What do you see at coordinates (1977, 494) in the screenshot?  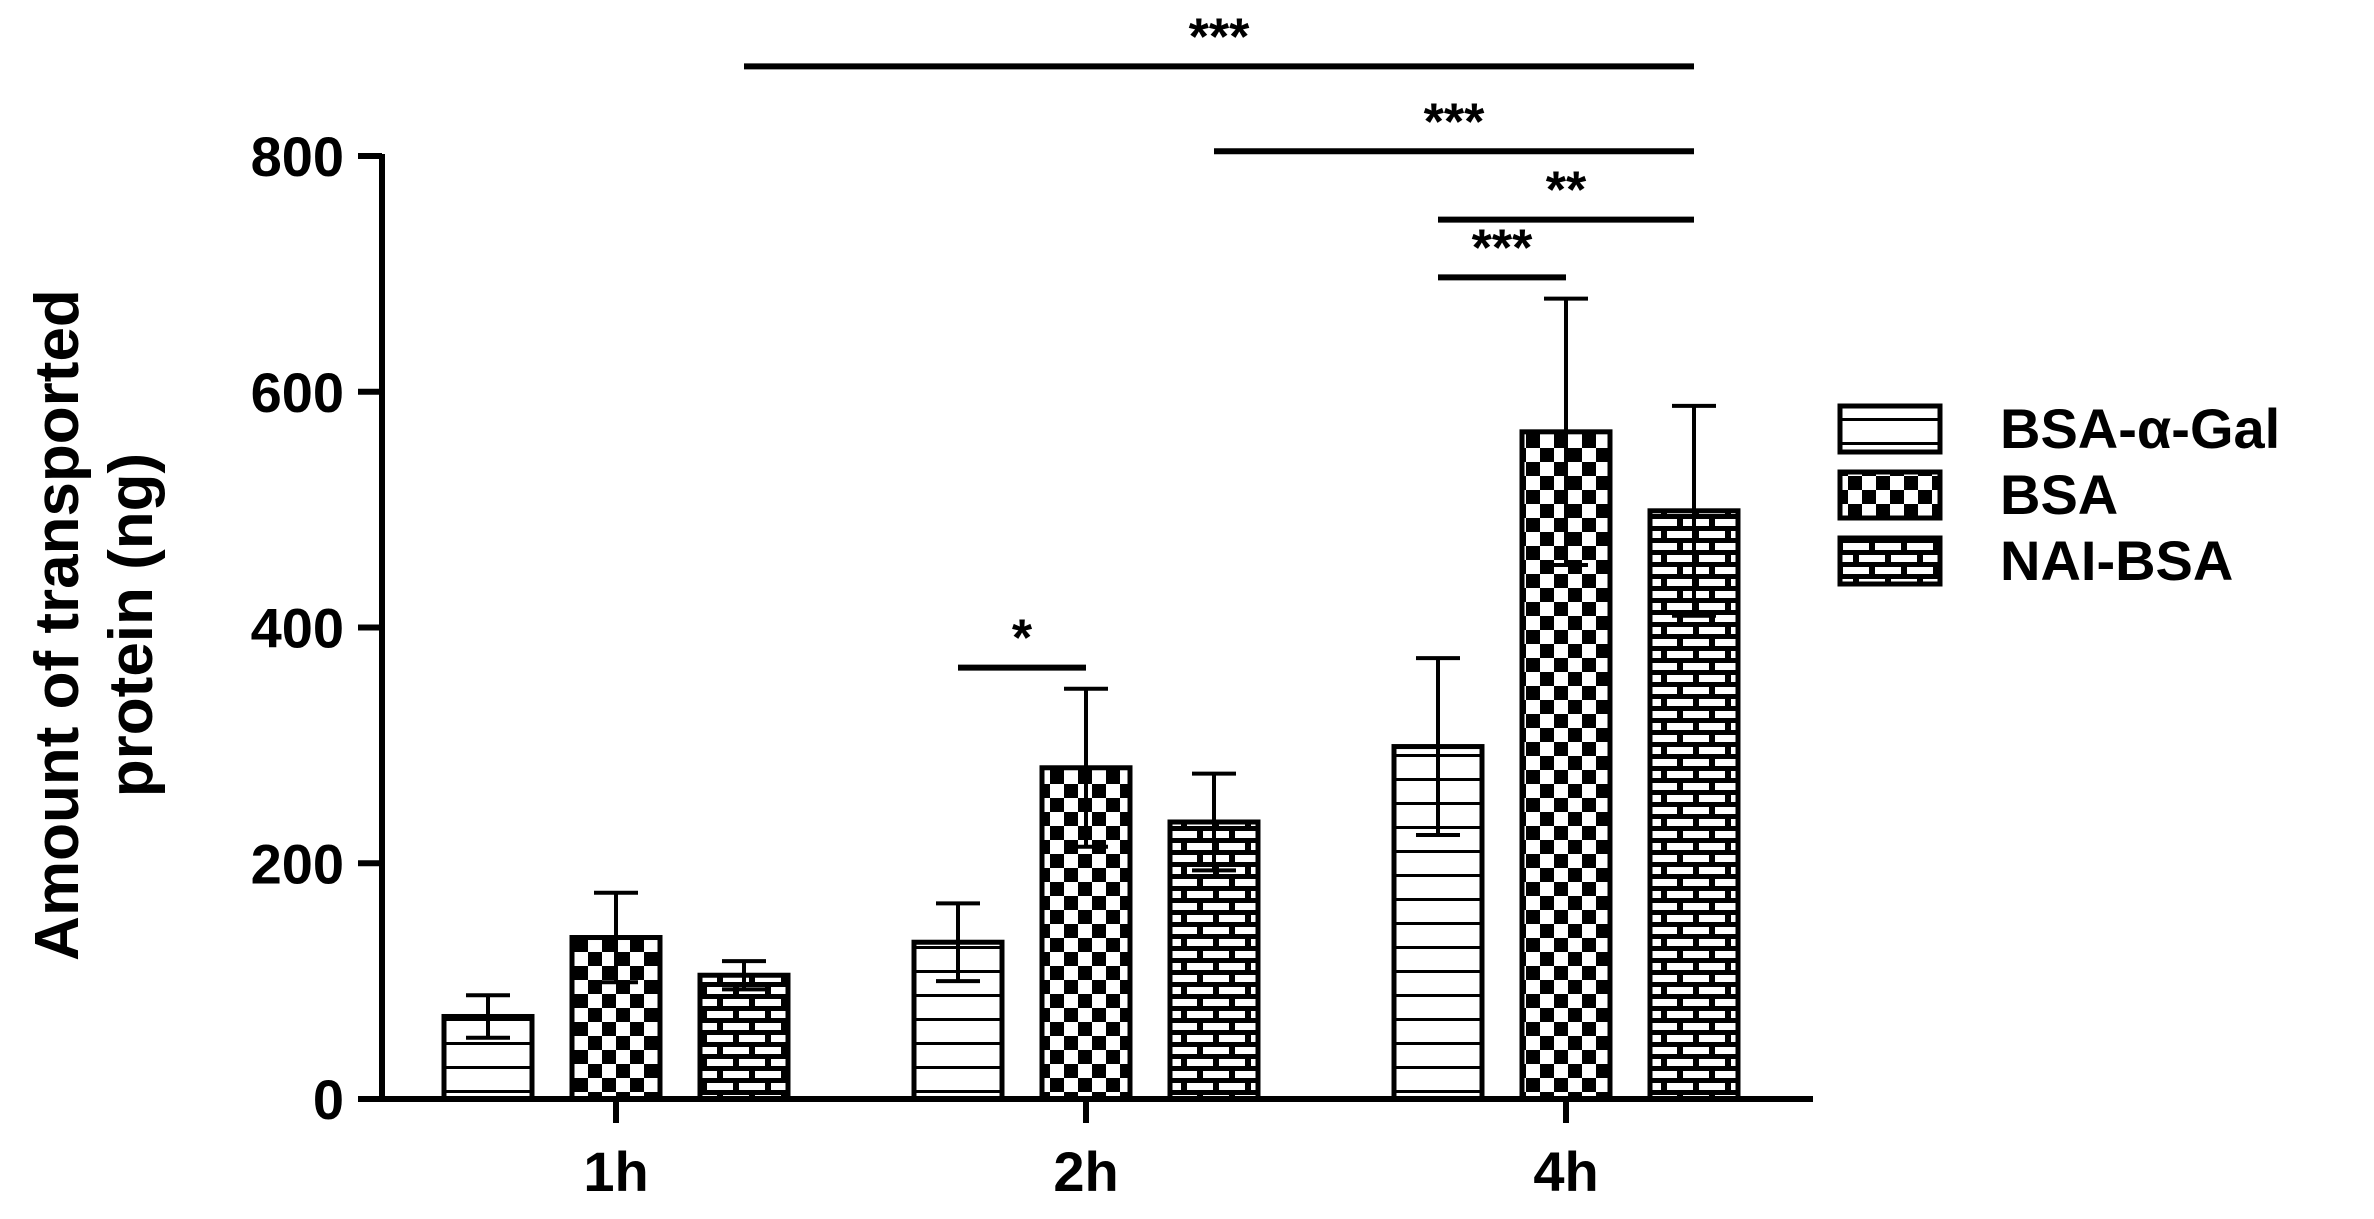 I see `legend-item: BSA` at bounding box center [1977, 494].